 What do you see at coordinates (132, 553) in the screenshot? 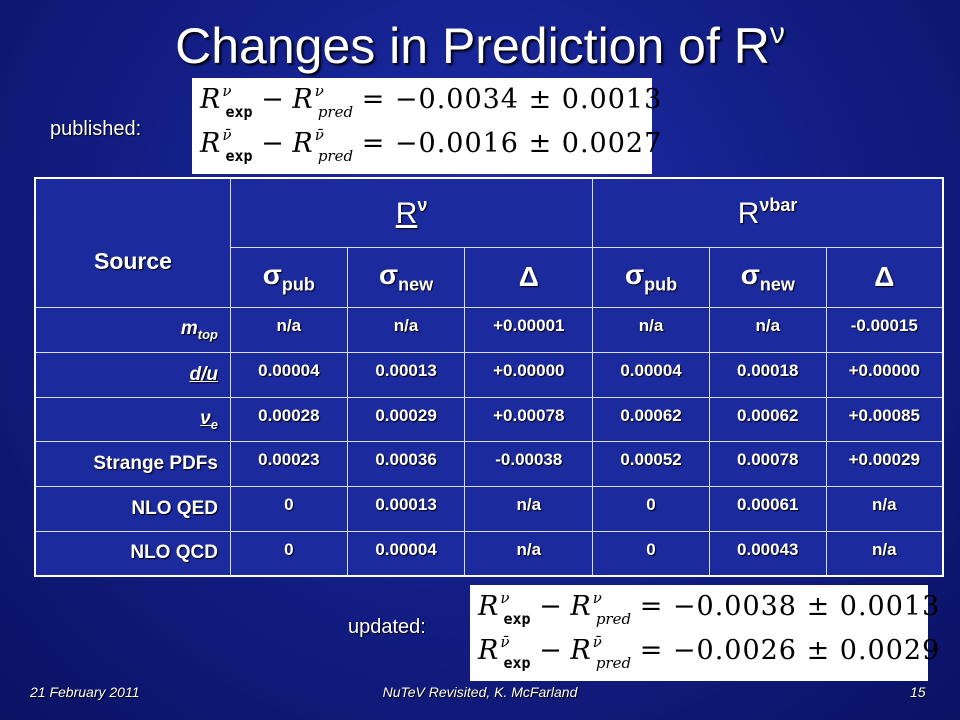
I see `row-source: NLO QCD` at bounding box center [132, 553].